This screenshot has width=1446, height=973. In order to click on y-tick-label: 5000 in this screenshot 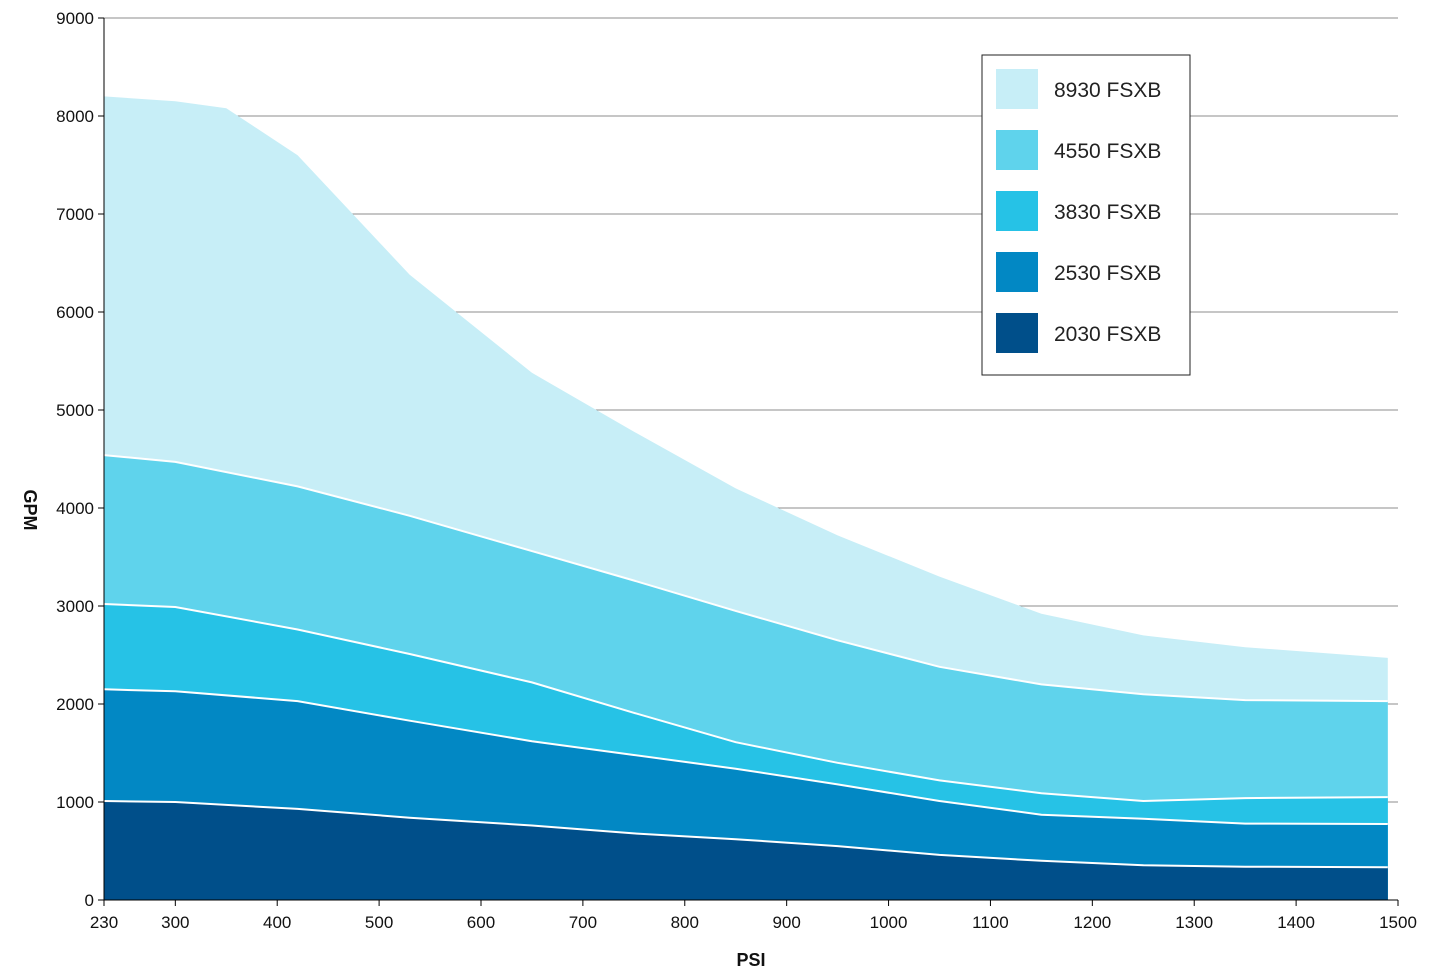, I will do `click(75, 410)`.